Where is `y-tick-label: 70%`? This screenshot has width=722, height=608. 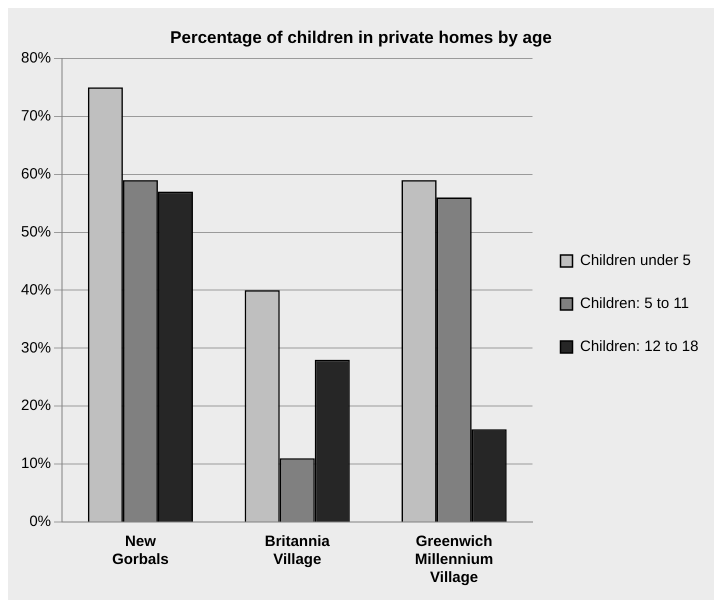
y-tick-label: 70% is located at coordinates (36, 115).